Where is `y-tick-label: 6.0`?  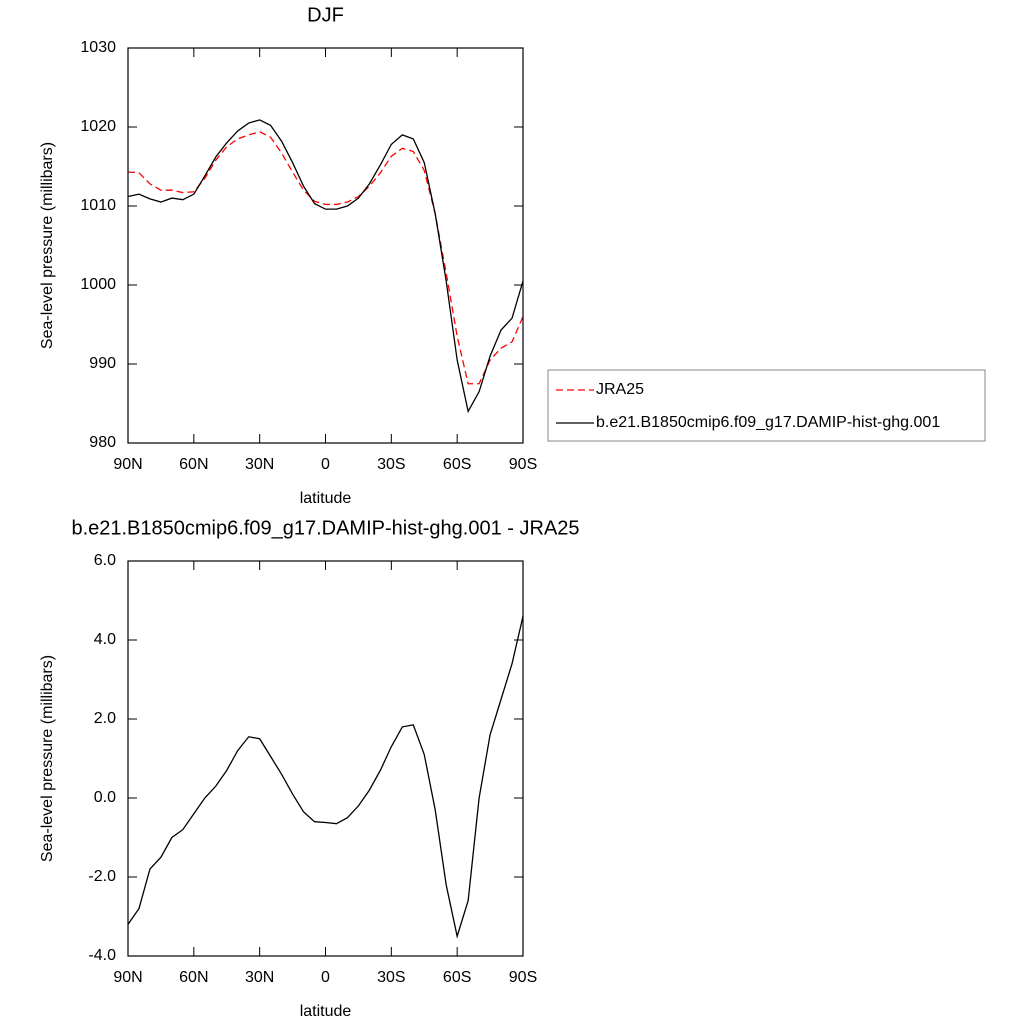 y-tick-label: 6.0 is located at coordinates (105, 560).